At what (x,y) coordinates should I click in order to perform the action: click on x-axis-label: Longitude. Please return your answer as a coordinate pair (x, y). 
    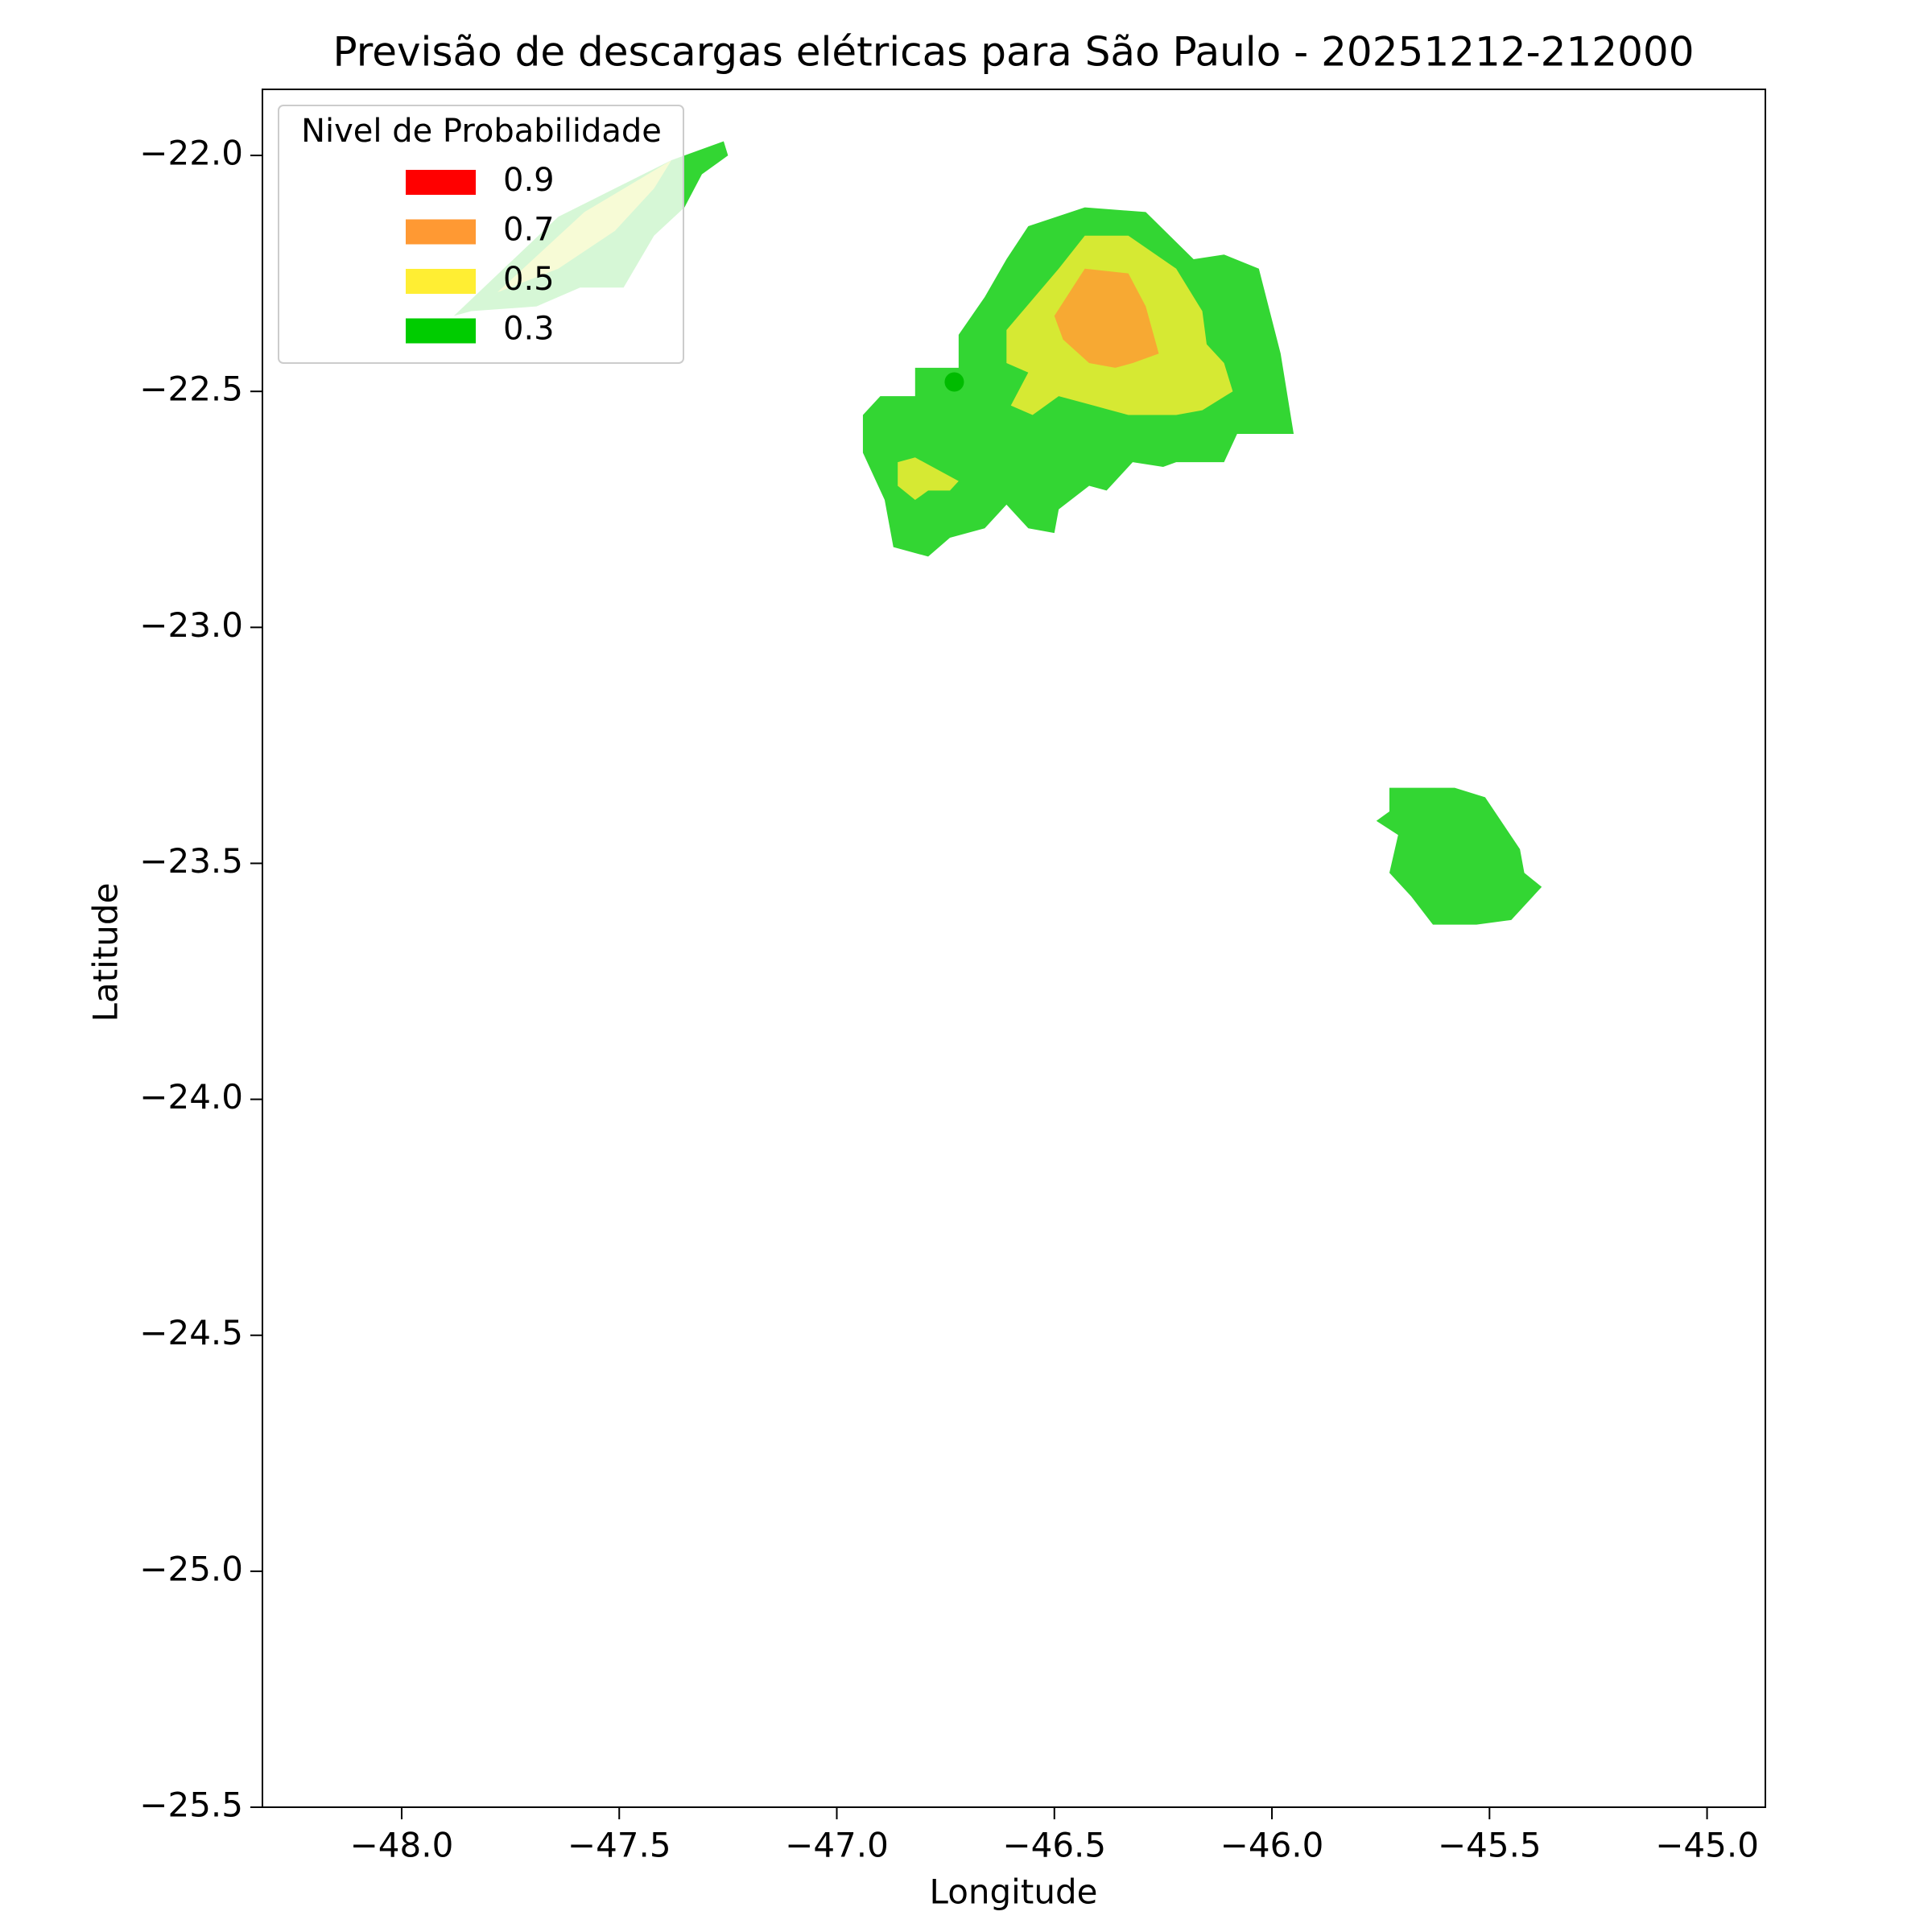
    Looking at the image, I should click on (1014, 1892).